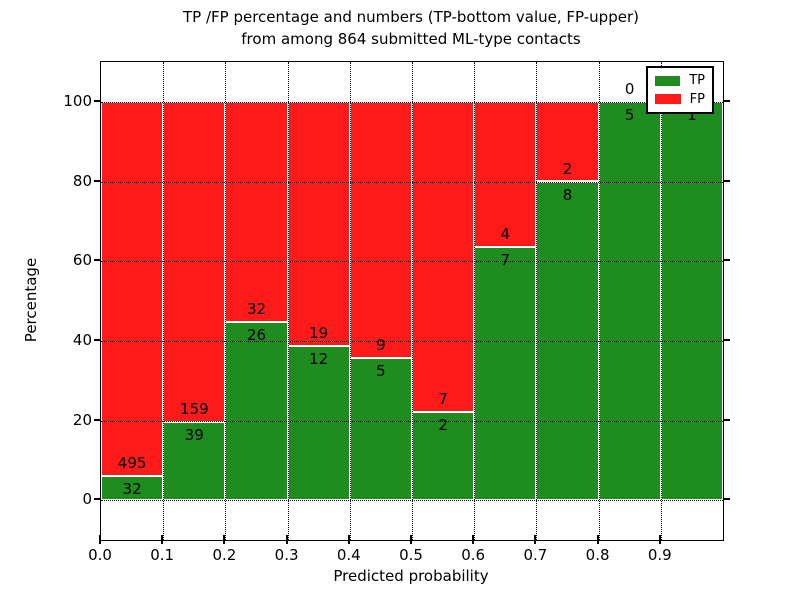  Describe the element at coordinates (82, 260) in the screenshot. I see `y-tick-label: 60` at that location.